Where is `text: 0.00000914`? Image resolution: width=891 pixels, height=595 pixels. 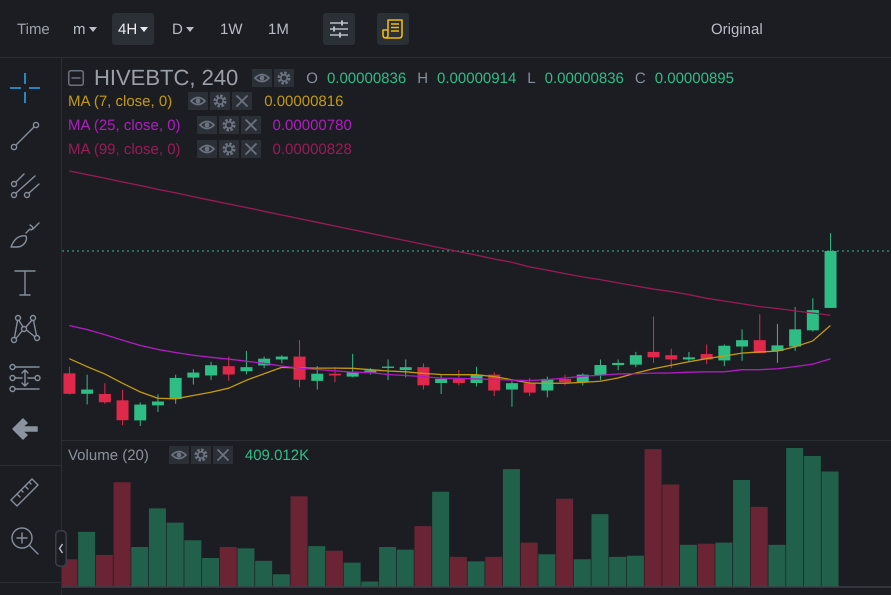 text: 0.00000914 is located at coordinates (476, 78).